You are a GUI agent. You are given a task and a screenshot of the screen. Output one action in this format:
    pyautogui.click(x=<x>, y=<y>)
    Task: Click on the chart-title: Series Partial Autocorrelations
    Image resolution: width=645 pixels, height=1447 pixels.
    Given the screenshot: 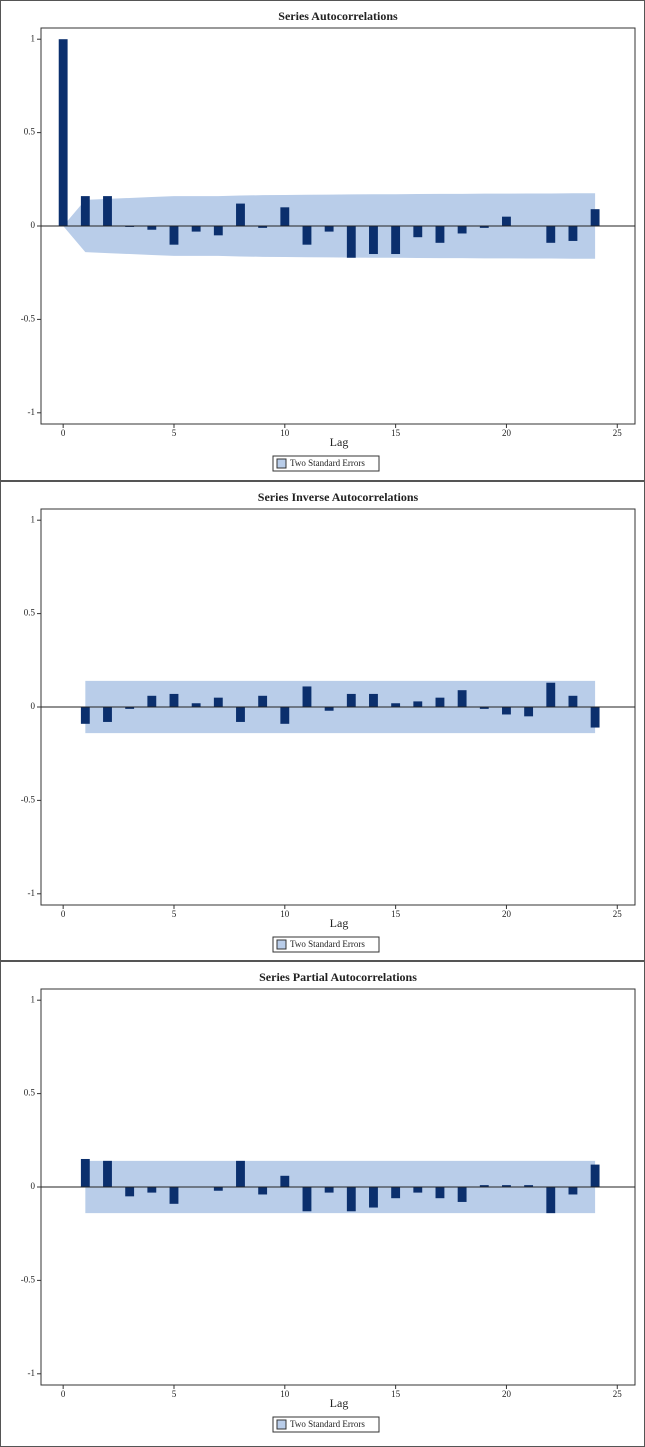 What is the action you would take?
    pyautogui.click(x=338, y=977)
    